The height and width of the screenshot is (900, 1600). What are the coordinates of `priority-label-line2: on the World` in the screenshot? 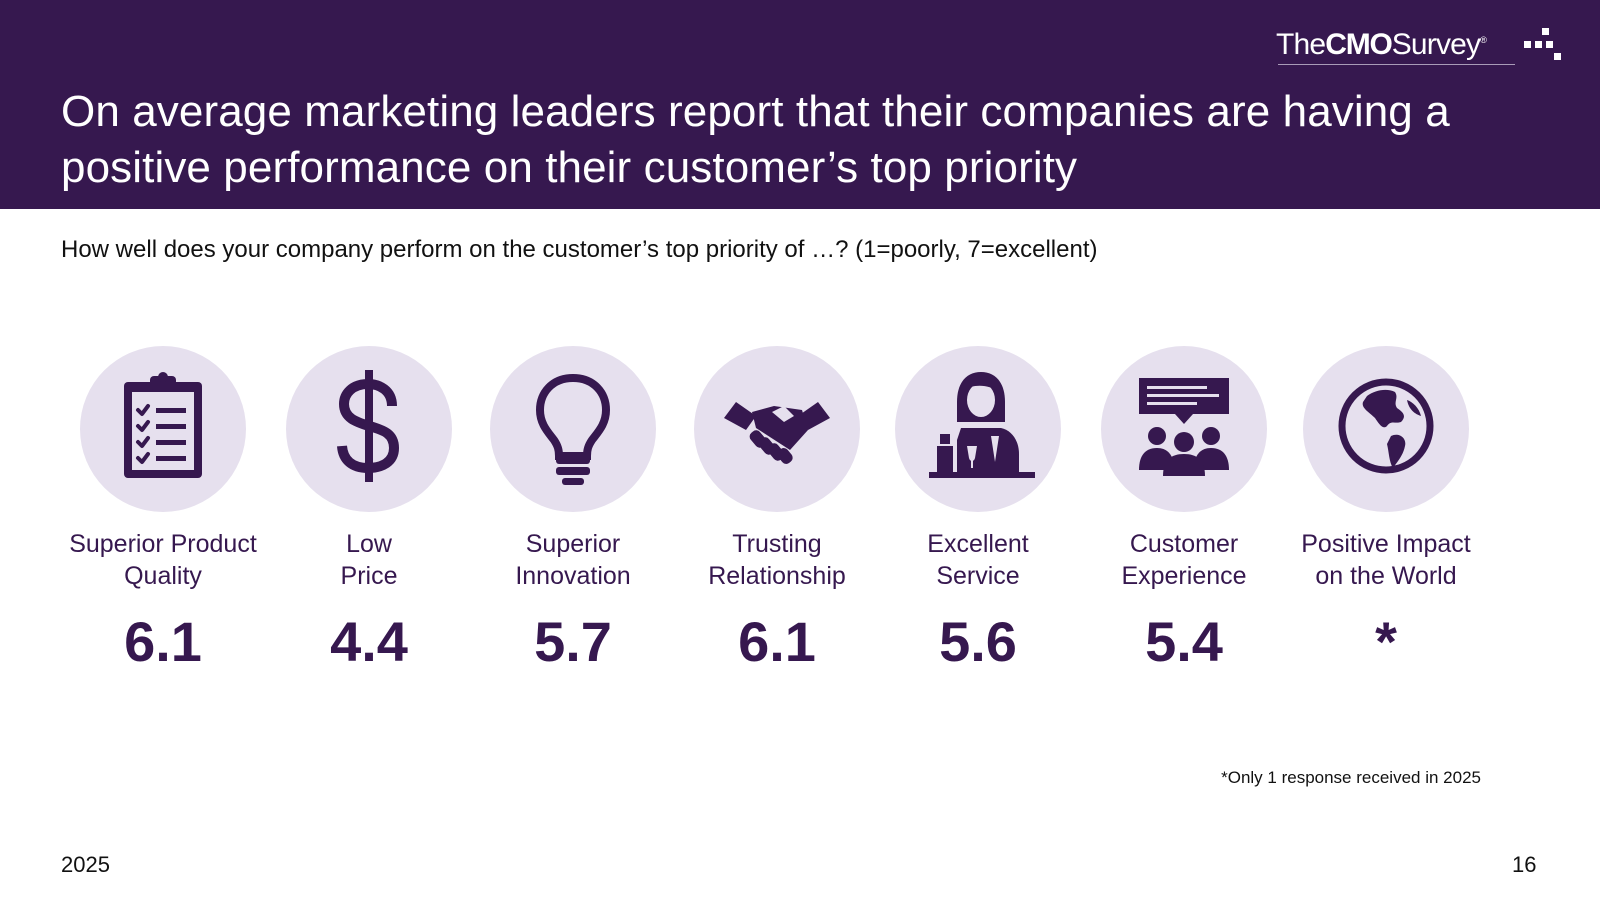 It's located at (1386, 576).